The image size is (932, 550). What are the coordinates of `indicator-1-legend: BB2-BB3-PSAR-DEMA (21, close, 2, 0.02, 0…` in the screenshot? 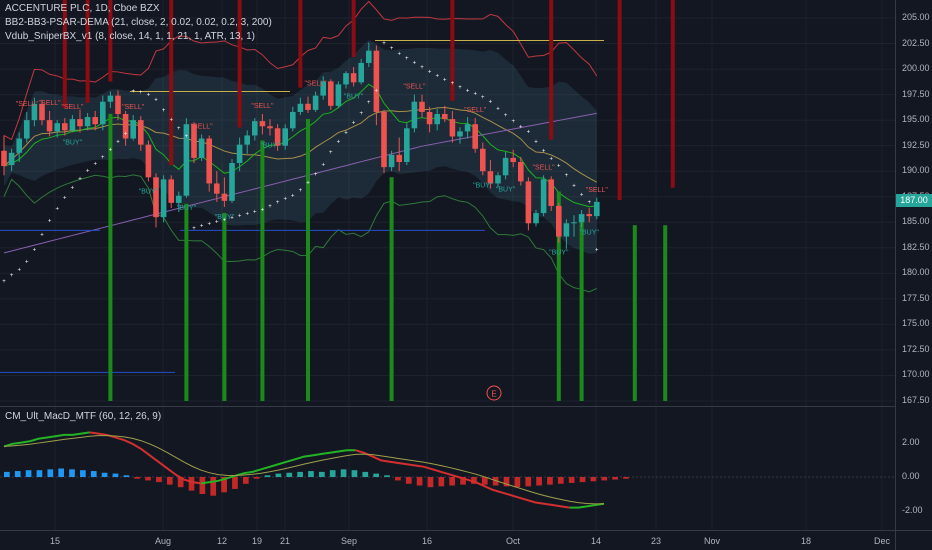 It's located at (138, 22).